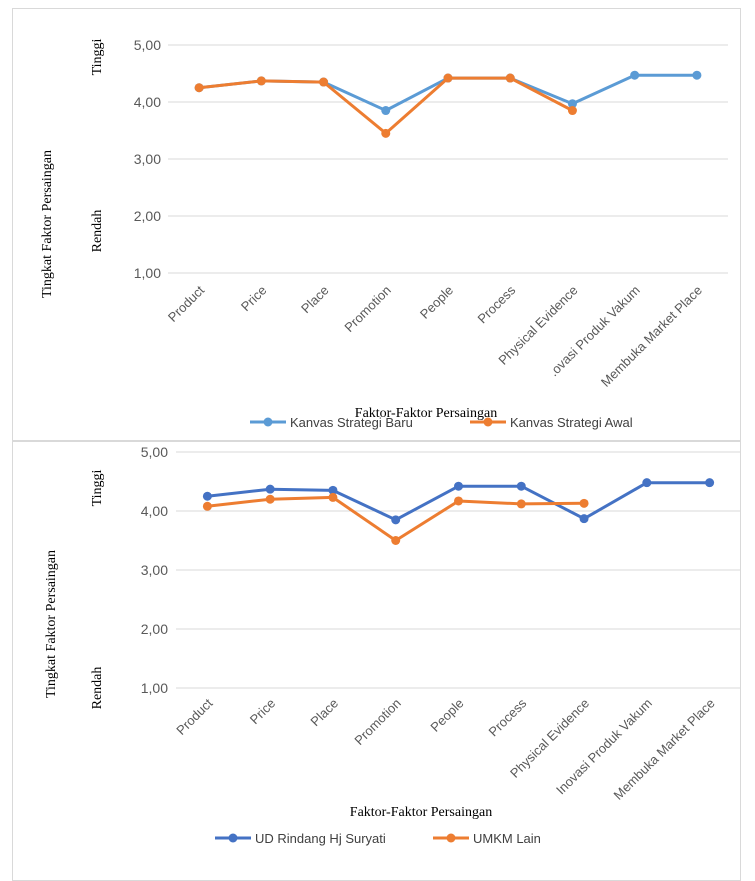 The height and width of the screenshot is (881, 755). Describe the element at coordinates (351, 422) in the screenshot. I see `legend-label: Kanvas Strategi Baru` at that location.